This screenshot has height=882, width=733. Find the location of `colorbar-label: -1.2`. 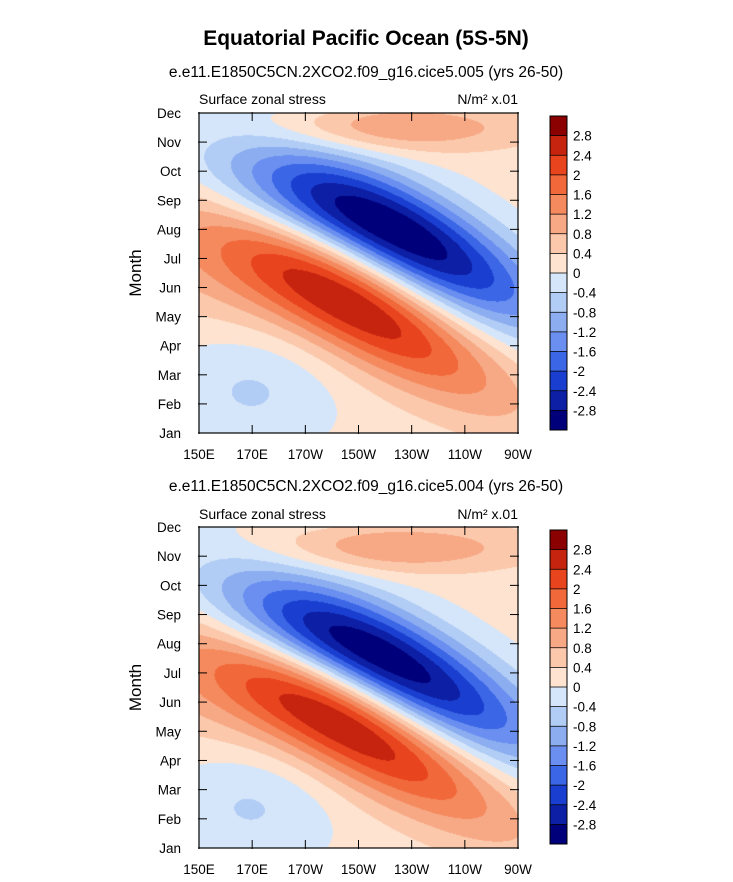

colorbar-label: -1.2 is located at coordinates (584, 332).